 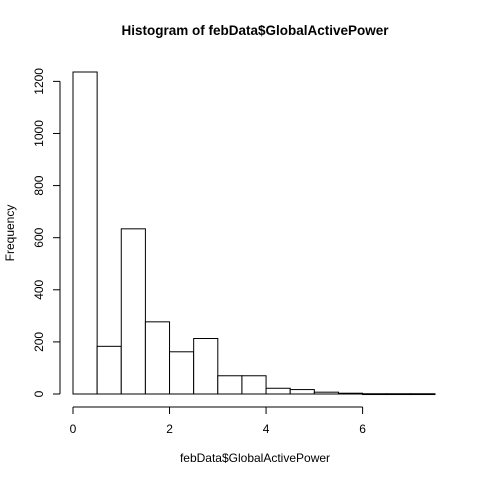 I want to click on y-tick-label: 0, so click(x=39, y=393).